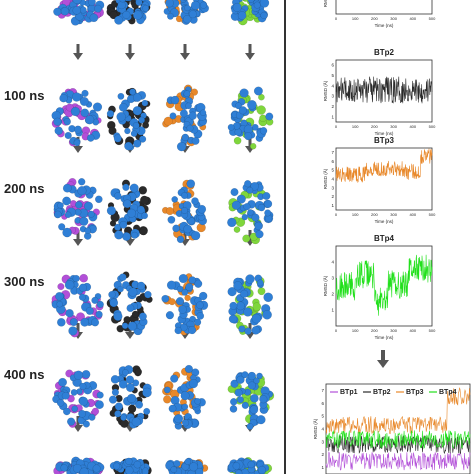 The height and width of the screenshot is (474, 474). Describe the element at coordinates (24, 281) in the screenshot. I see `time-label-300ns: 300 ns` at that location.